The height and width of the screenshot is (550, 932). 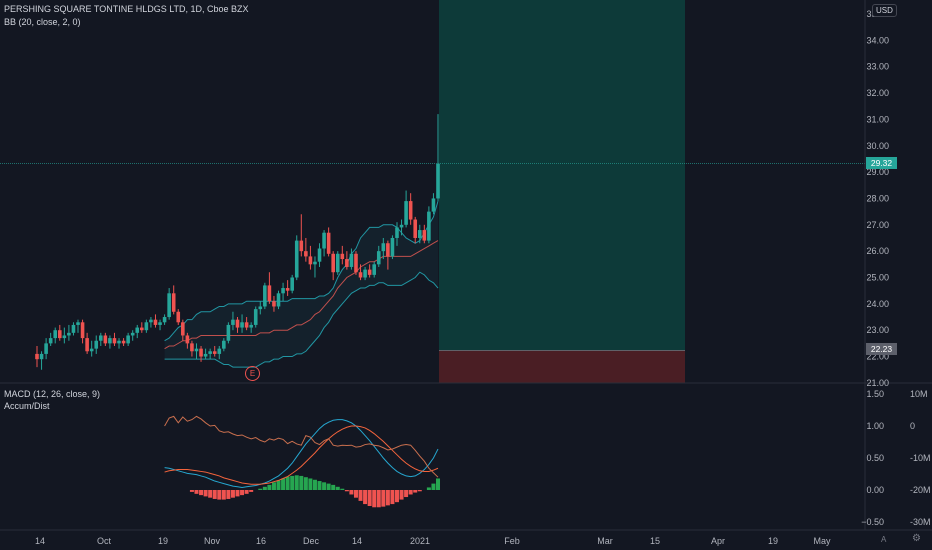 What do you see at coordinates (52, 394) in the screenshot?
I see `macd-legend: MACD (12, 26, close, 9)` at bounding box center [52, 394].